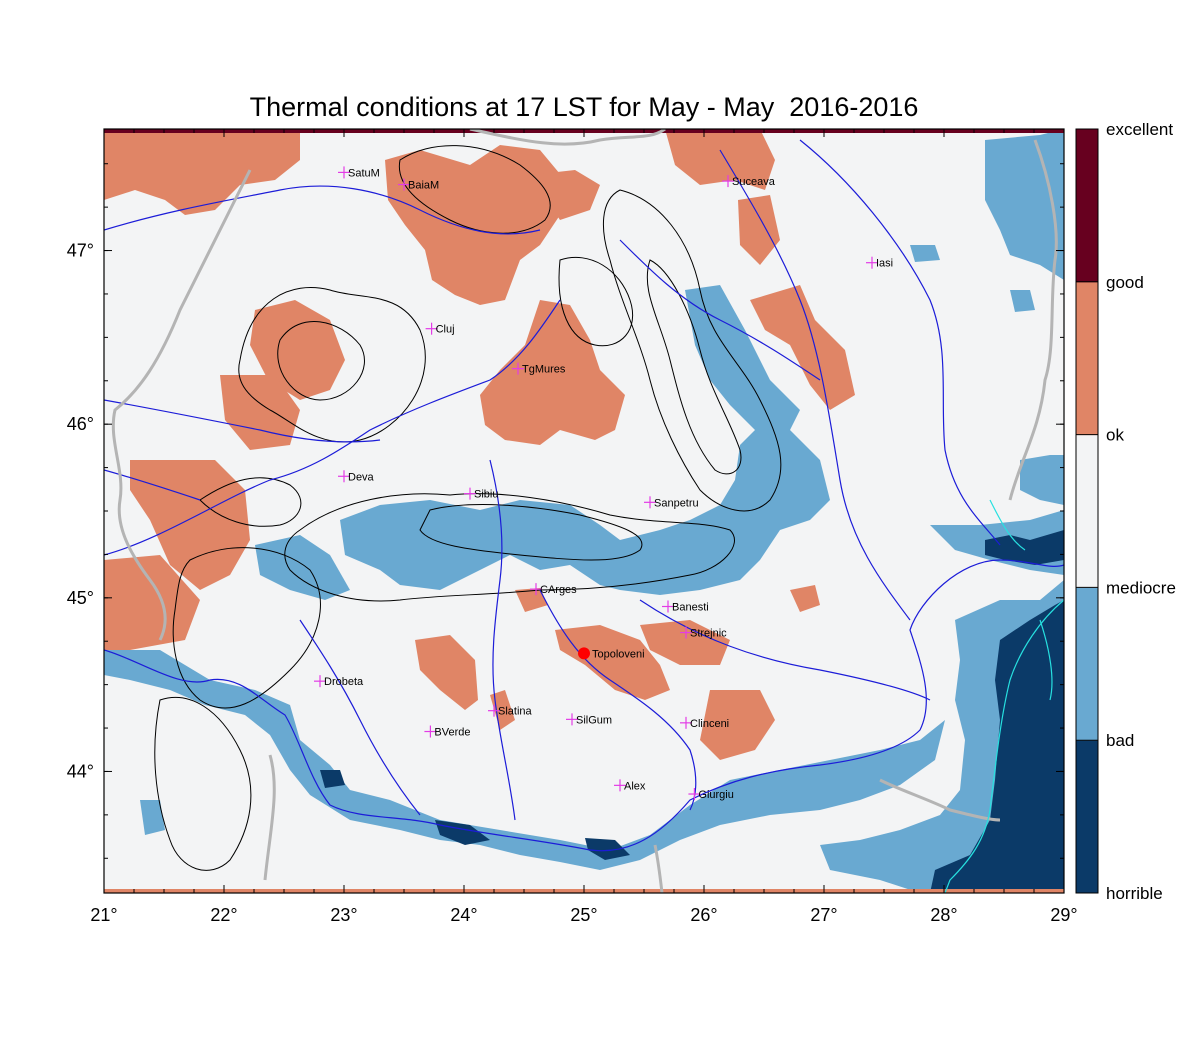 Image resolution: width=1200 pixels, height=1050 pixels. Describe the element at coordinates (1141, 587) in the screenshot. I see `legend-label-mediocre: mediocre` at that location.